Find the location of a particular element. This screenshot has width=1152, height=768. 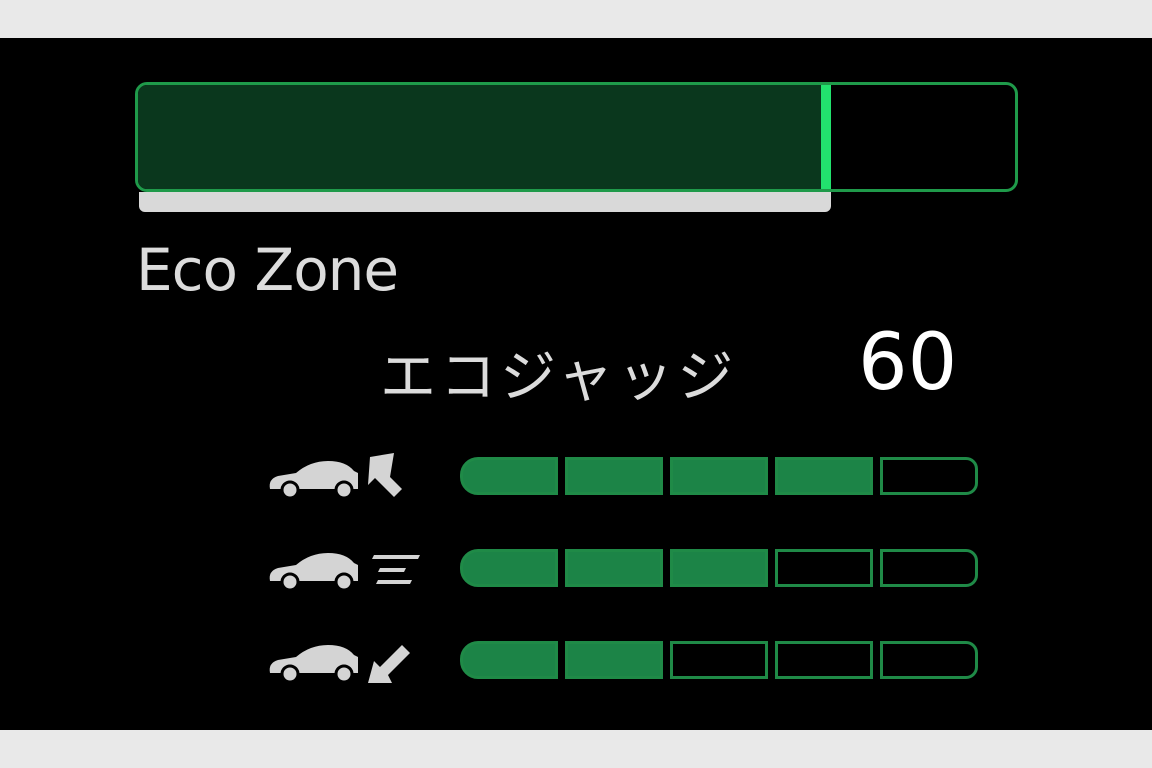

eco-zone-bar is located at coordinates (576, 137).